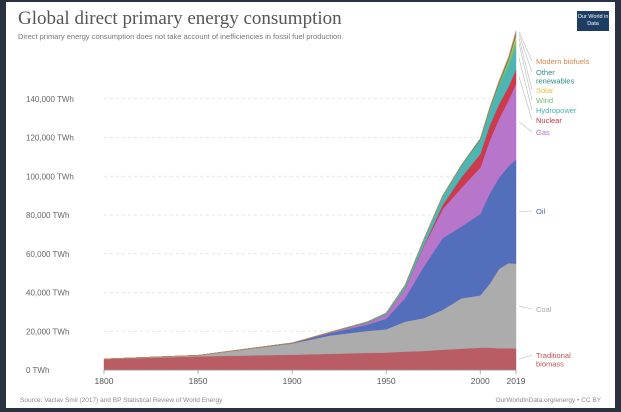  What do you see at coordinates (548, 400) in the screenshot?
I see `credit-link: OurWorldInData.org/energy • CC BY` at bounding box center [548, 400].